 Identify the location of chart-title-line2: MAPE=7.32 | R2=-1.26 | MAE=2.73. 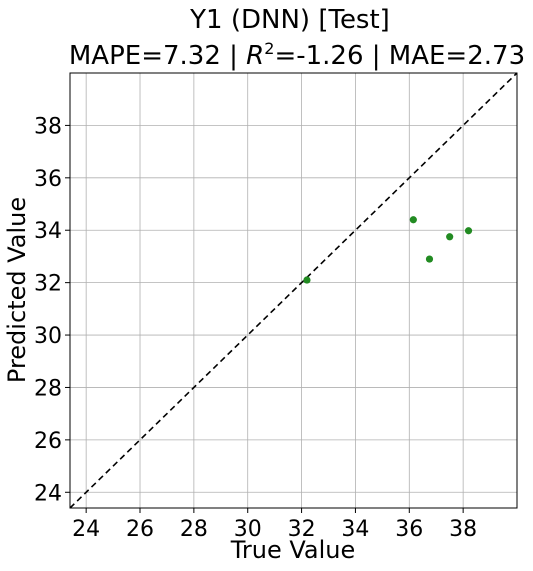
(297, 55).